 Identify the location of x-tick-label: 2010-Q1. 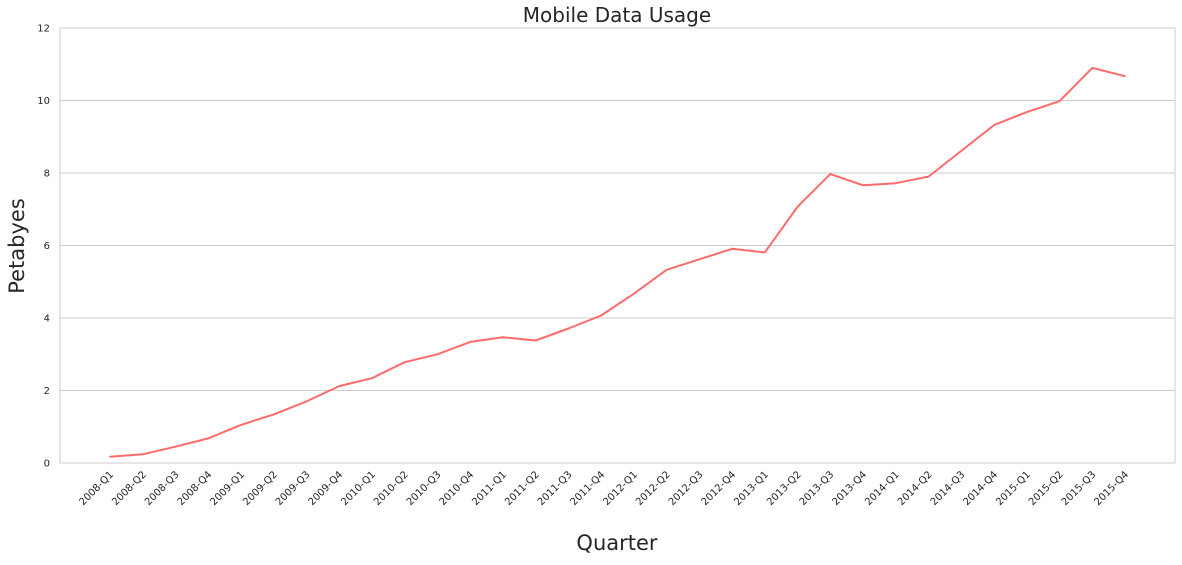
(358, 488).